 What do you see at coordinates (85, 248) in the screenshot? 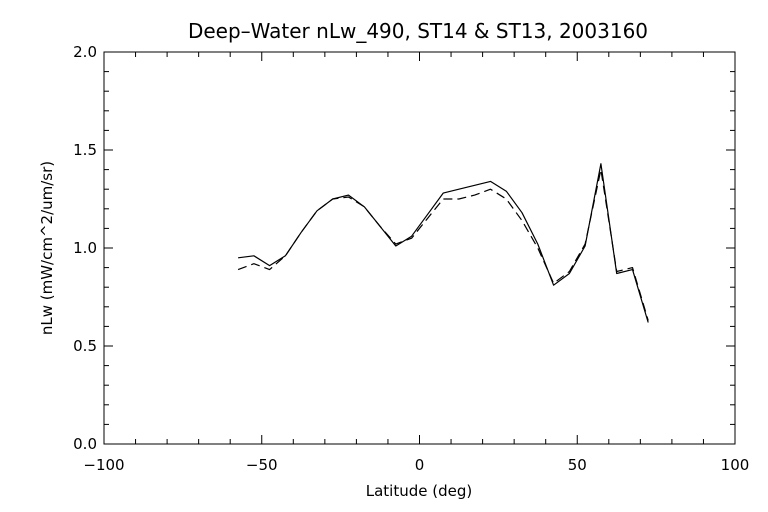
I see `y-tick-label: 1.0` at bounding box center [85, 248].